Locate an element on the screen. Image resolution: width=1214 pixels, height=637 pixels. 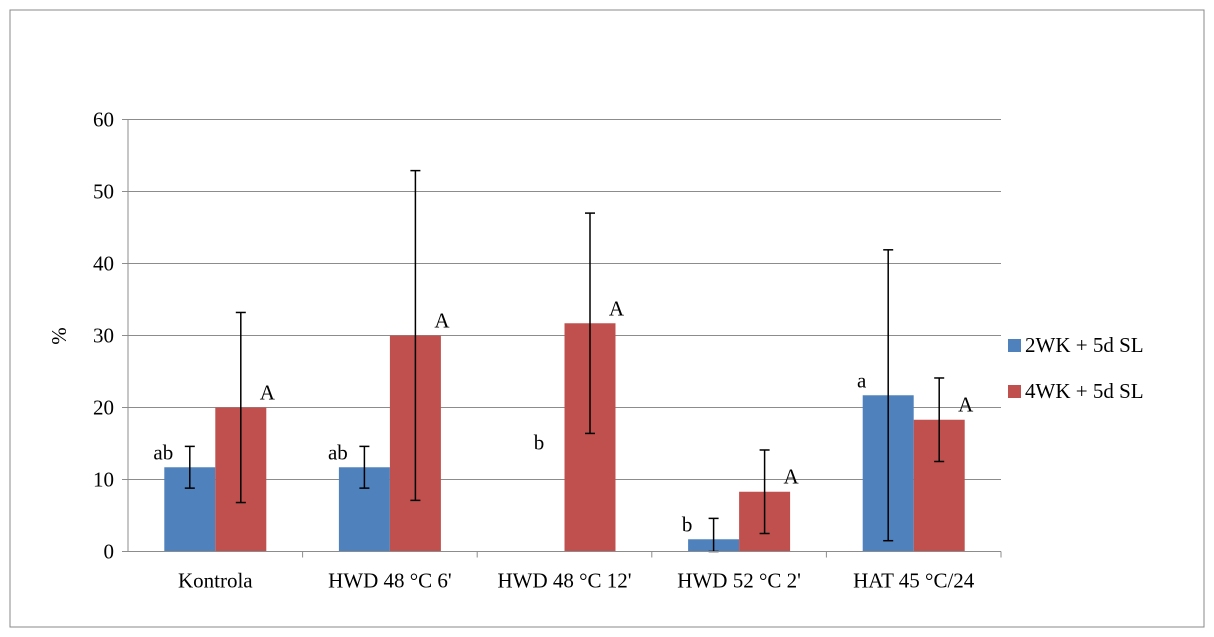
legend: 2WK + 5d SL 4WK + 5d SL is located at coordinates (1076, 368).